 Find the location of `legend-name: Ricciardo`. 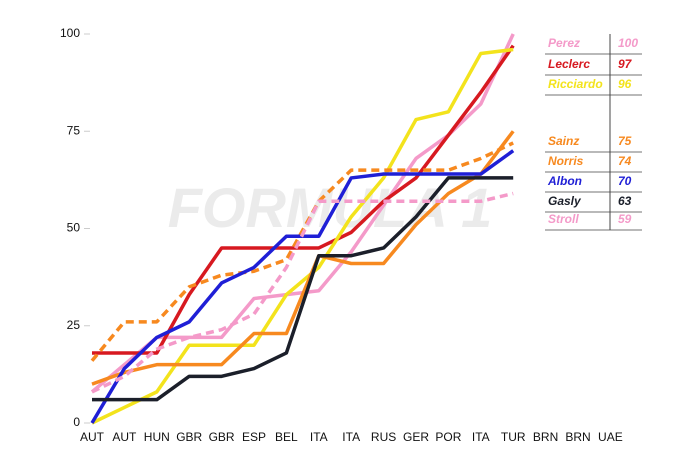

legend-name: Ricciardo is located at coordinates (575, 84).